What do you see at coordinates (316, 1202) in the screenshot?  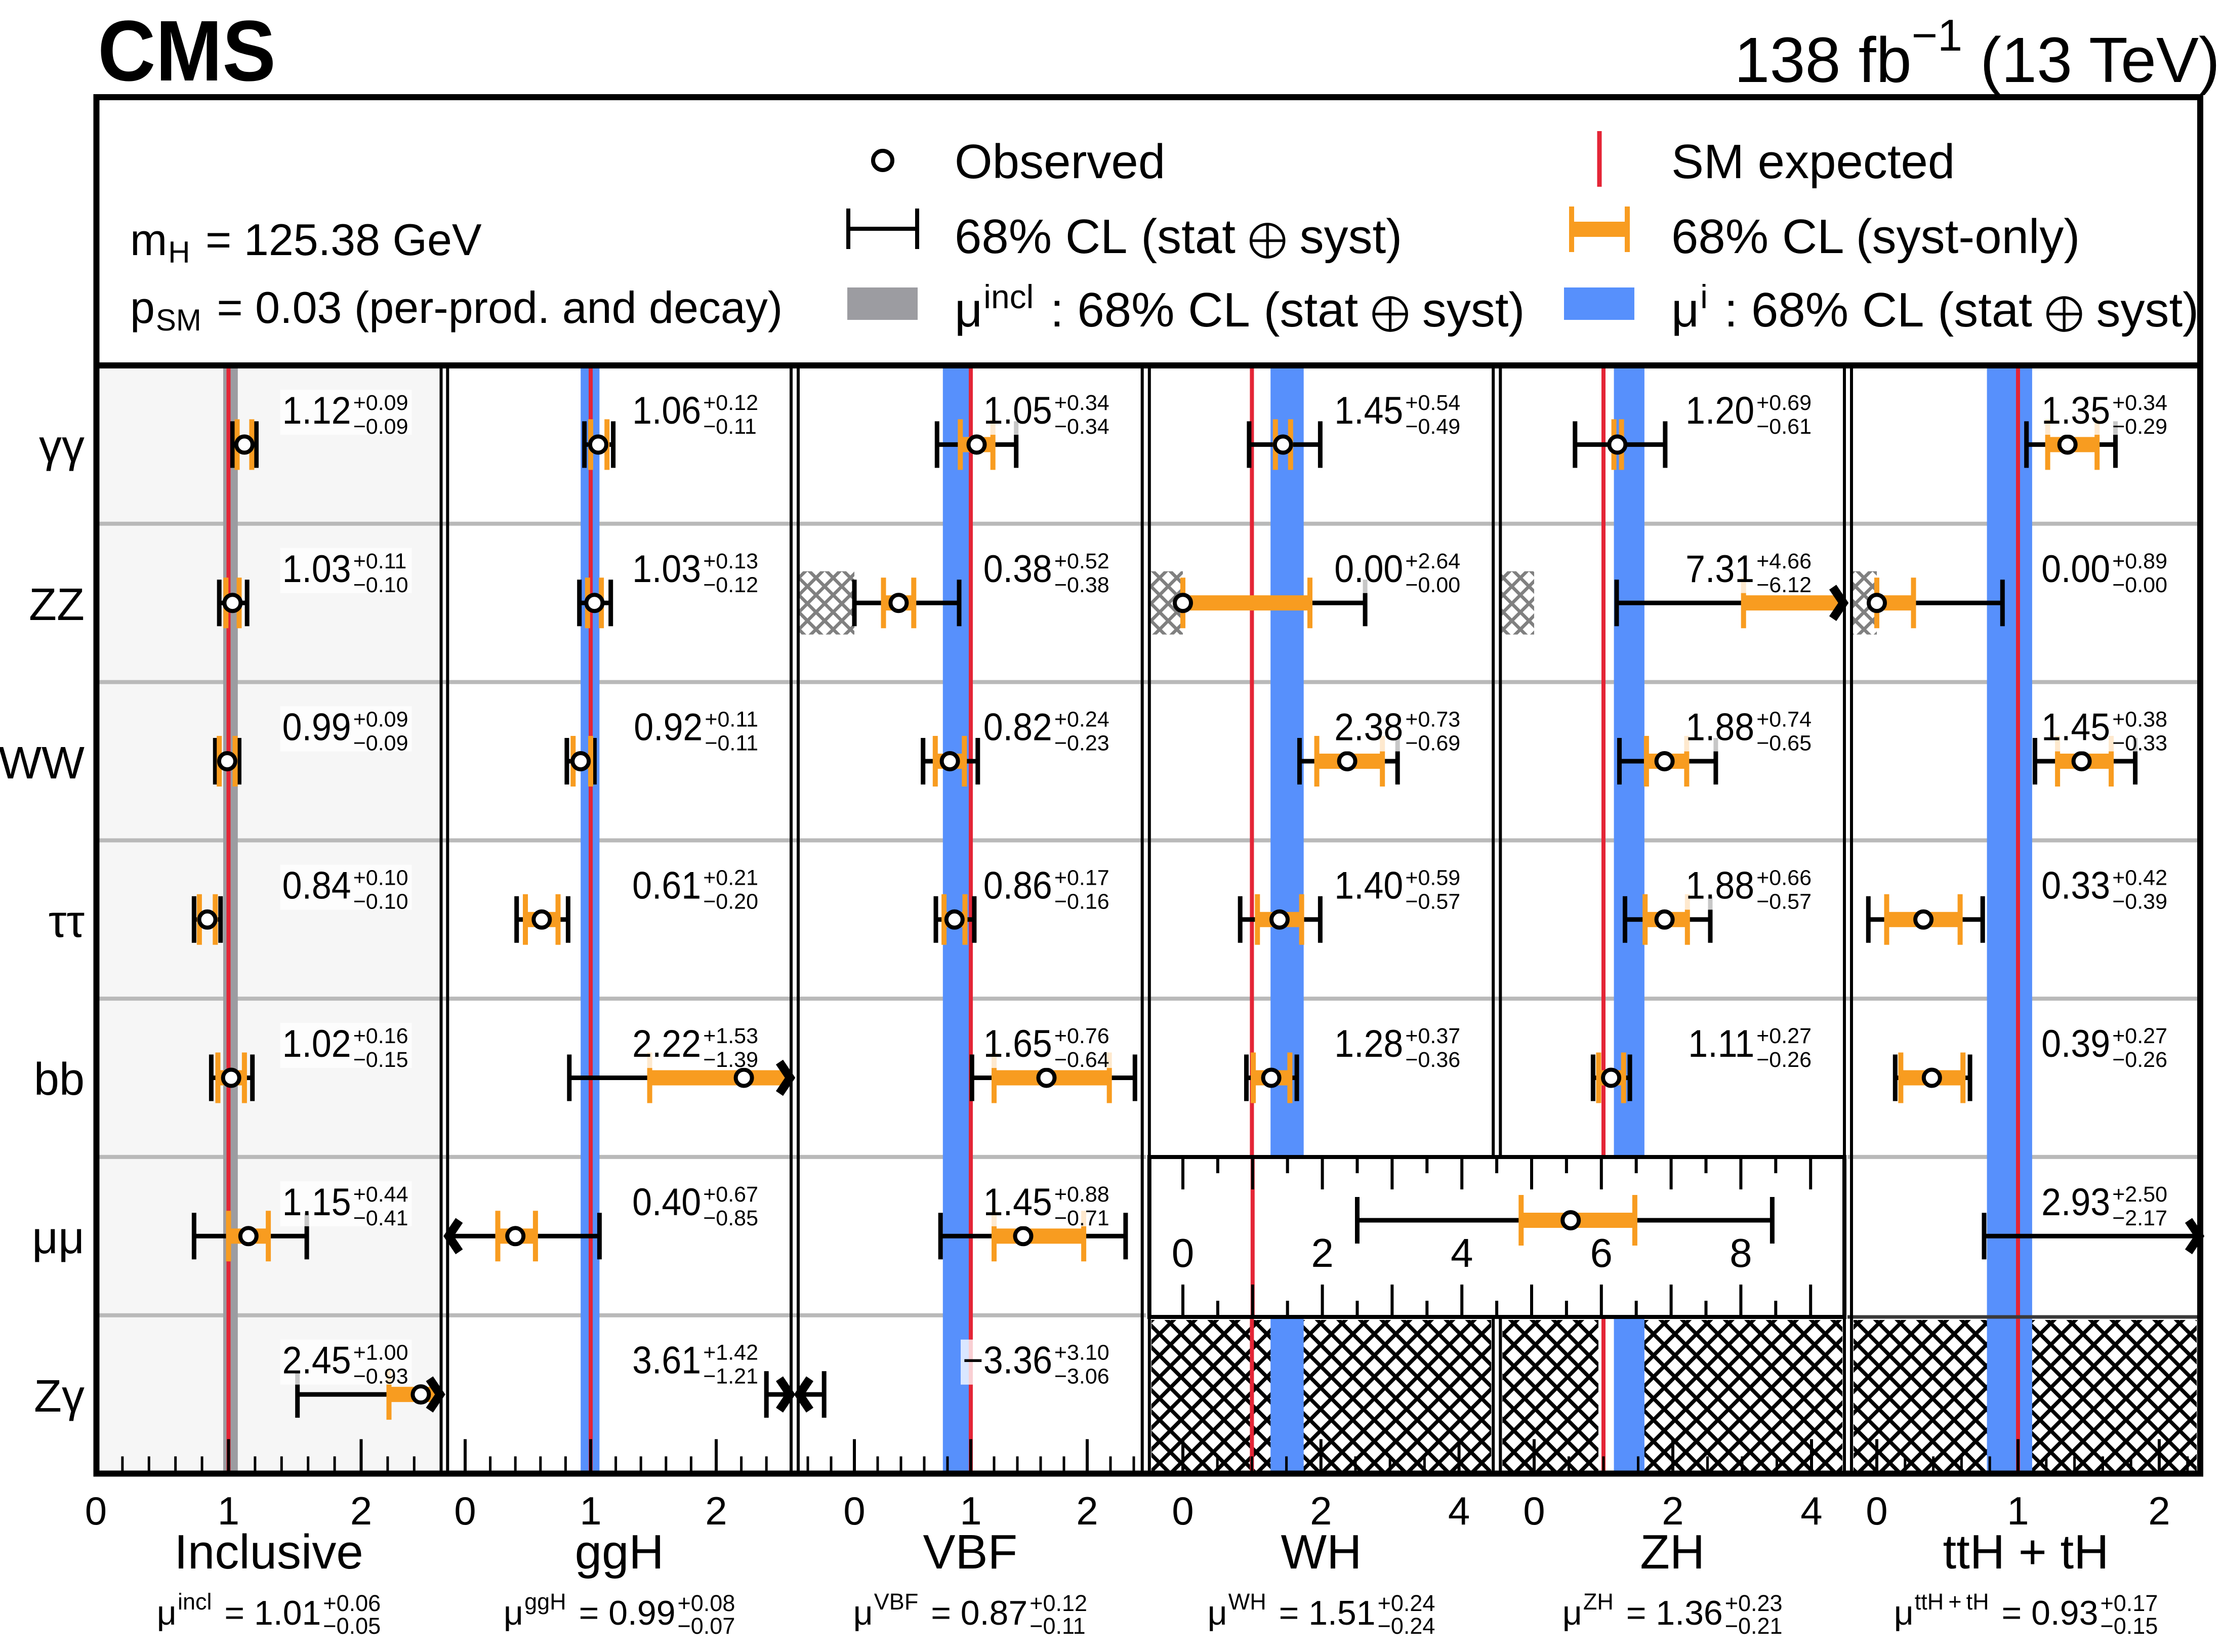 I see `svg-text: 1.15` at bounding box center [316, 1202].